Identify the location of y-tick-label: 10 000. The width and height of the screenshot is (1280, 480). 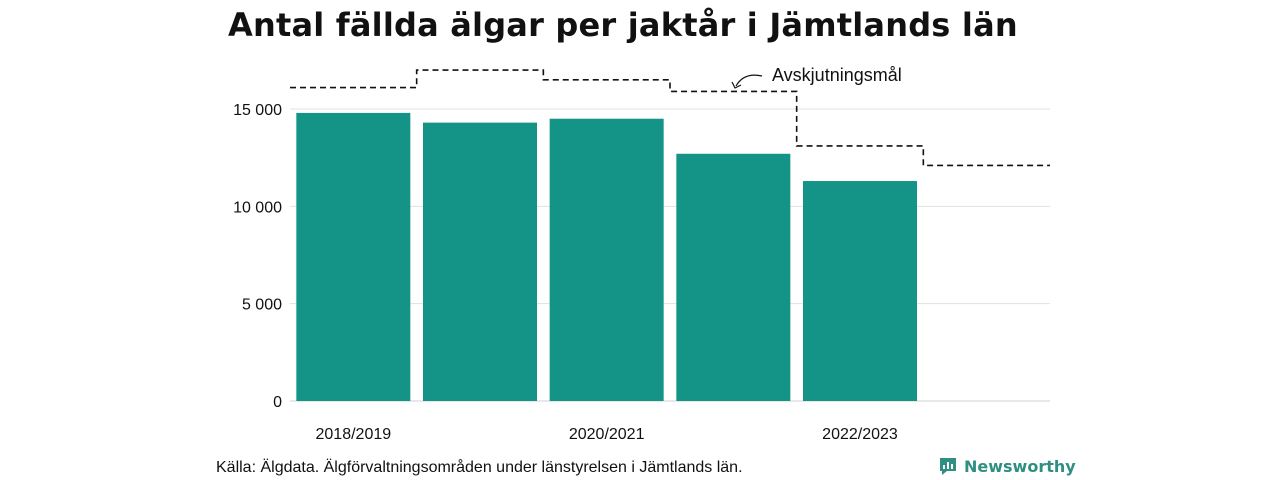
(257, 207).